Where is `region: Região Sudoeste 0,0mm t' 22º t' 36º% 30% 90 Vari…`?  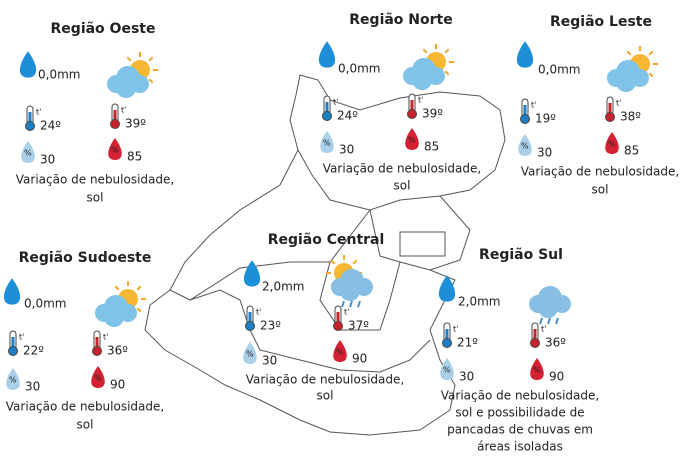 region: Região Sudoeste 0,0mm t' 22º t' 36º% 30% 90 Vari… is located at coordinates (83, 341).